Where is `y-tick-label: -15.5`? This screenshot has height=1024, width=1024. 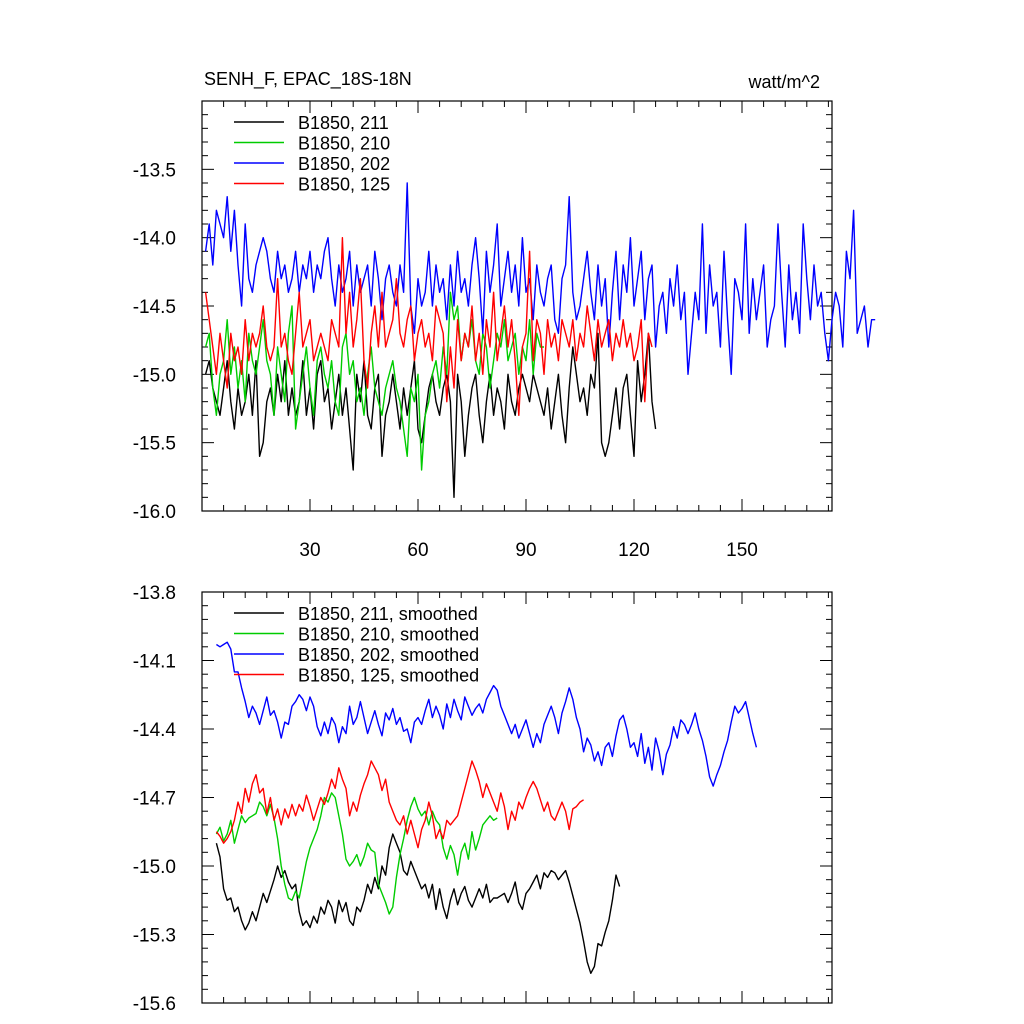 y-tick-label: -15.5 is located at coordinates (154, 444).